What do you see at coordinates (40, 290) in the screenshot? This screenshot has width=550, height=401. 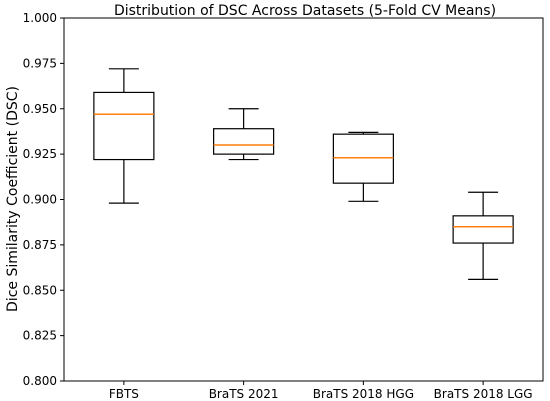 I see `y-tick-label: 0.850` at bounding box center [40, 290].